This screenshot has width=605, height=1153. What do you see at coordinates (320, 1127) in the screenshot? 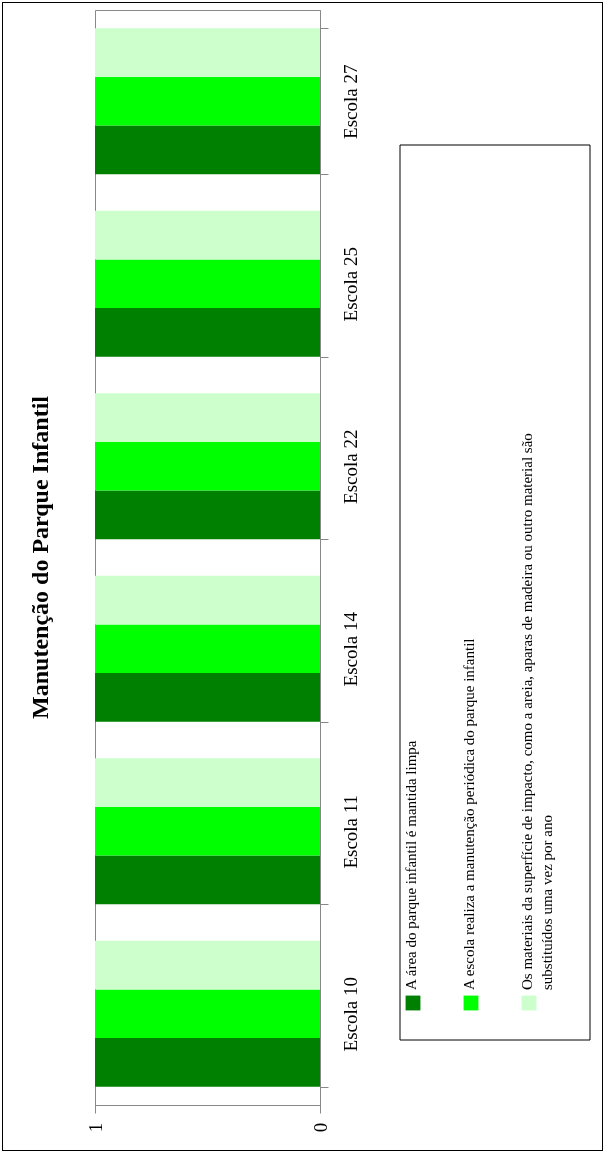
I see `x-tick-label: 0` at bounding box center [320, 1127].